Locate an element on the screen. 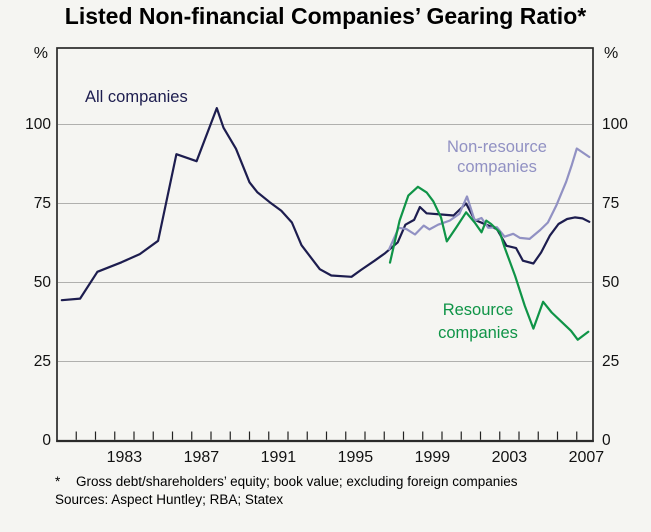 This screenshot has width=651, height=532. x-axis-label-1987: 1987 is located at coordinates (201, 457).